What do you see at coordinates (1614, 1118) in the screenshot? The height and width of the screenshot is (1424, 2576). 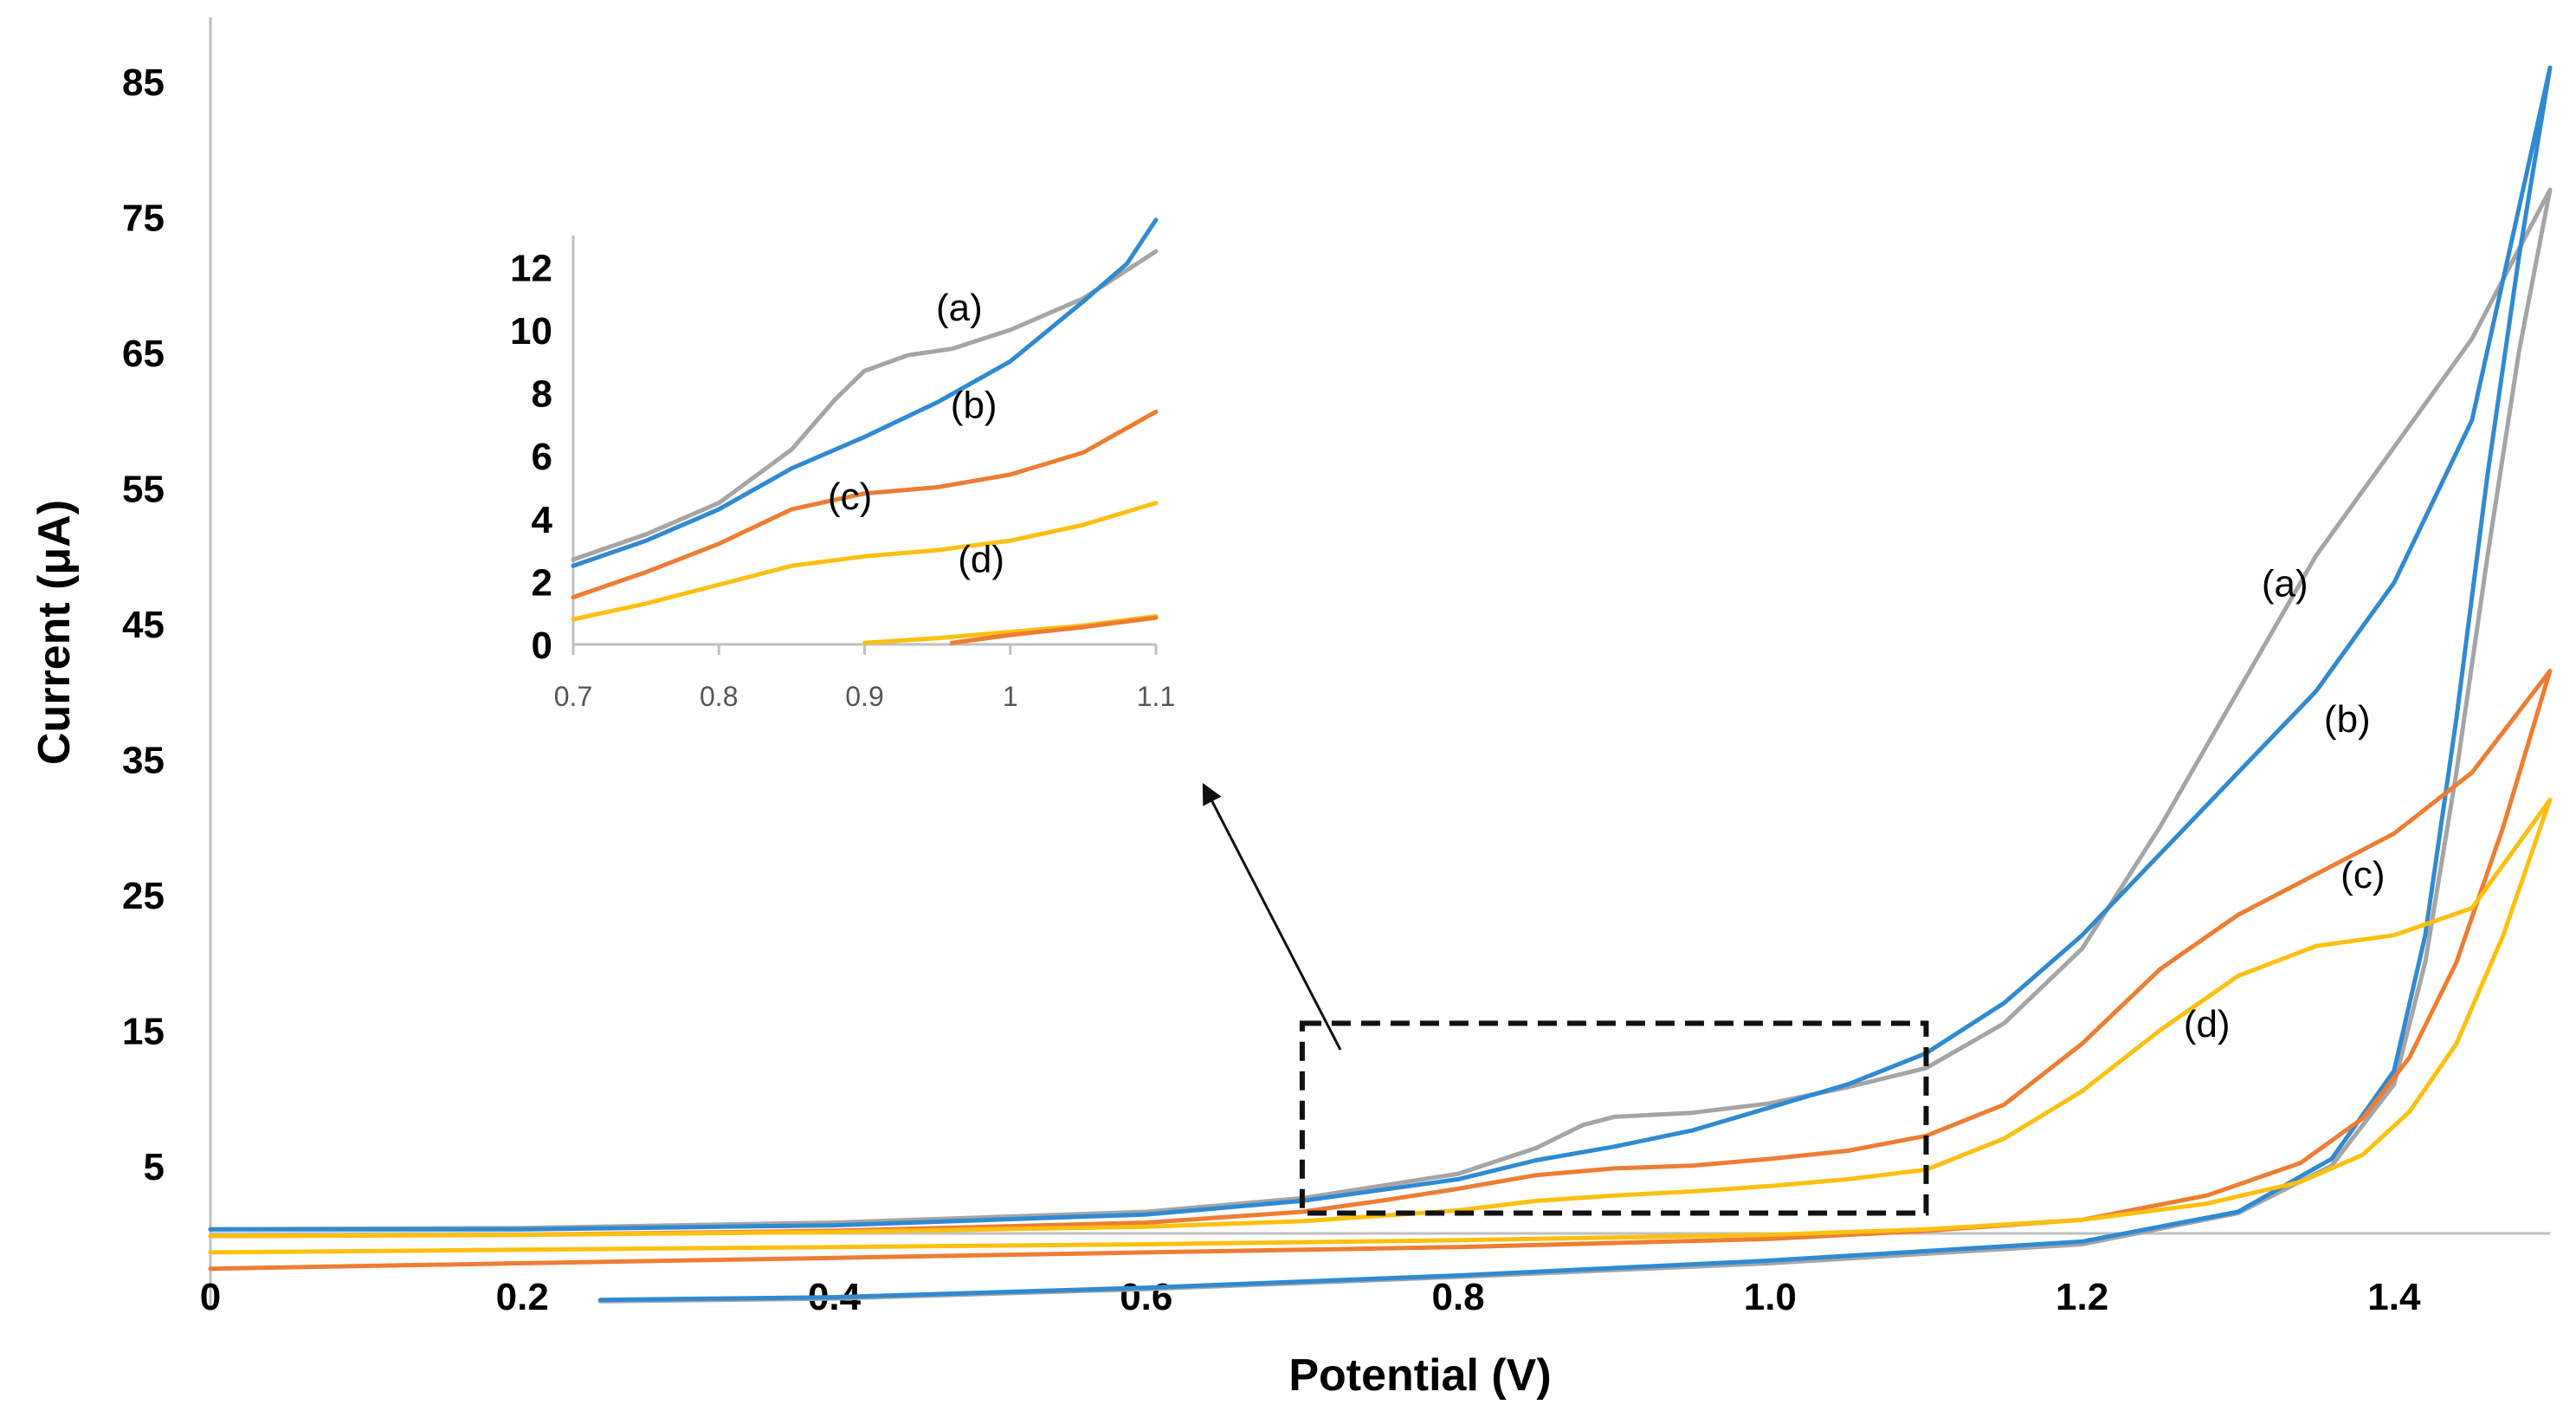 I see `zoom-box` at bounding box center [1614, 1118].